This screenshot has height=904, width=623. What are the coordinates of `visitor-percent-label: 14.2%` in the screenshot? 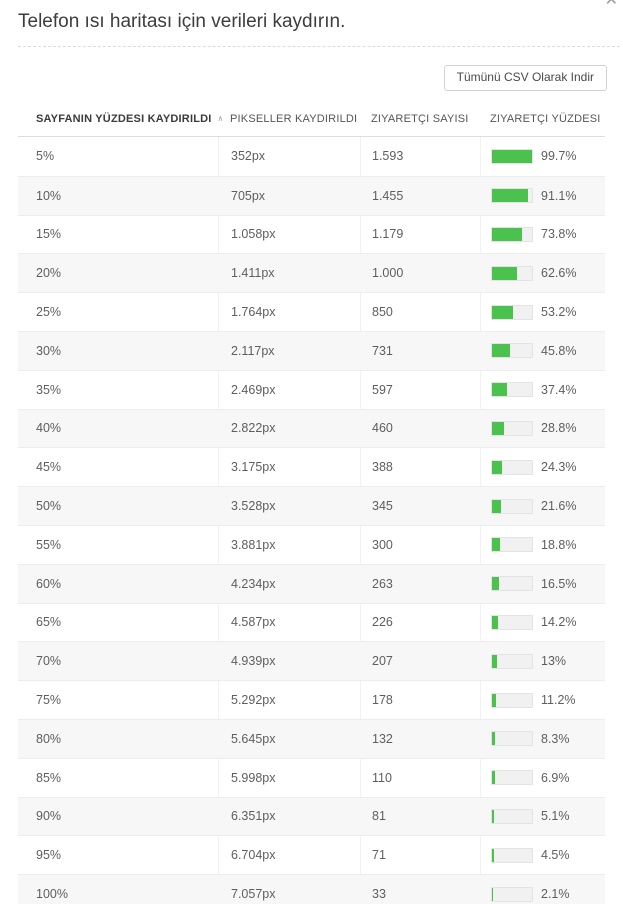 It's located at (559, 622).